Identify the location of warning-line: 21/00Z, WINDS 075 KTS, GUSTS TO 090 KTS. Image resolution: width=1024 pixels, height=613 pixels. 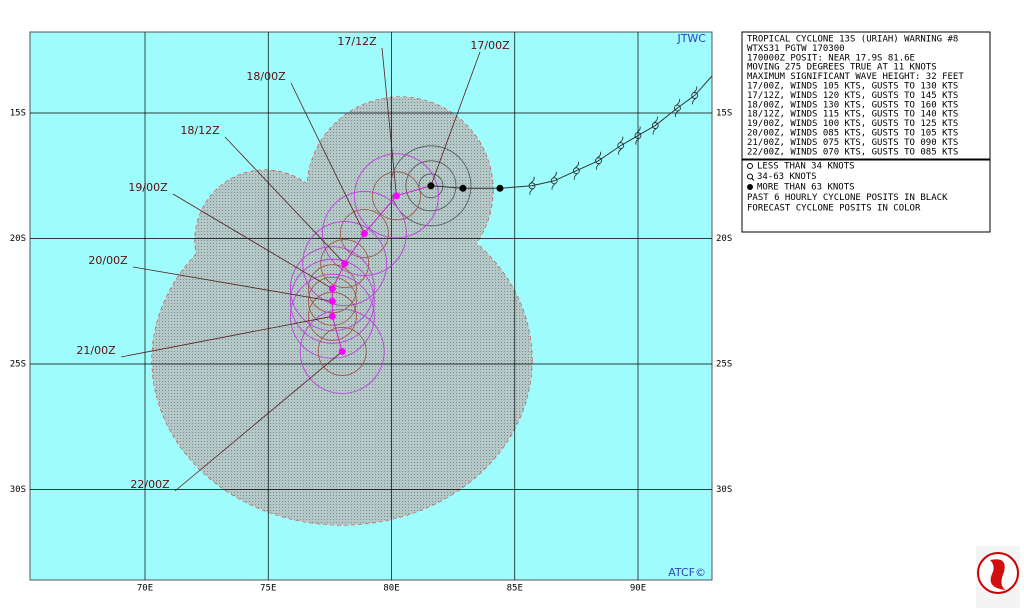
(852, 143).